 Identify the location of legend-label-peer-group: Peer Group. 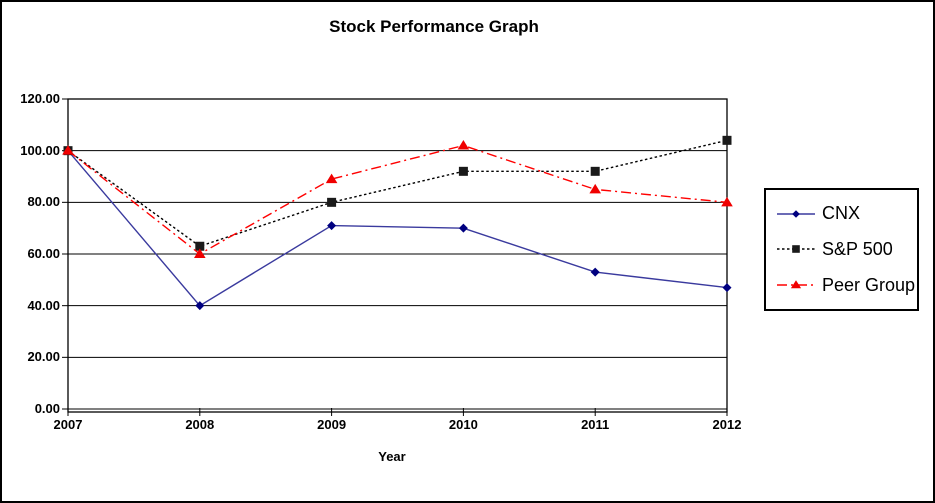
(868, 284).